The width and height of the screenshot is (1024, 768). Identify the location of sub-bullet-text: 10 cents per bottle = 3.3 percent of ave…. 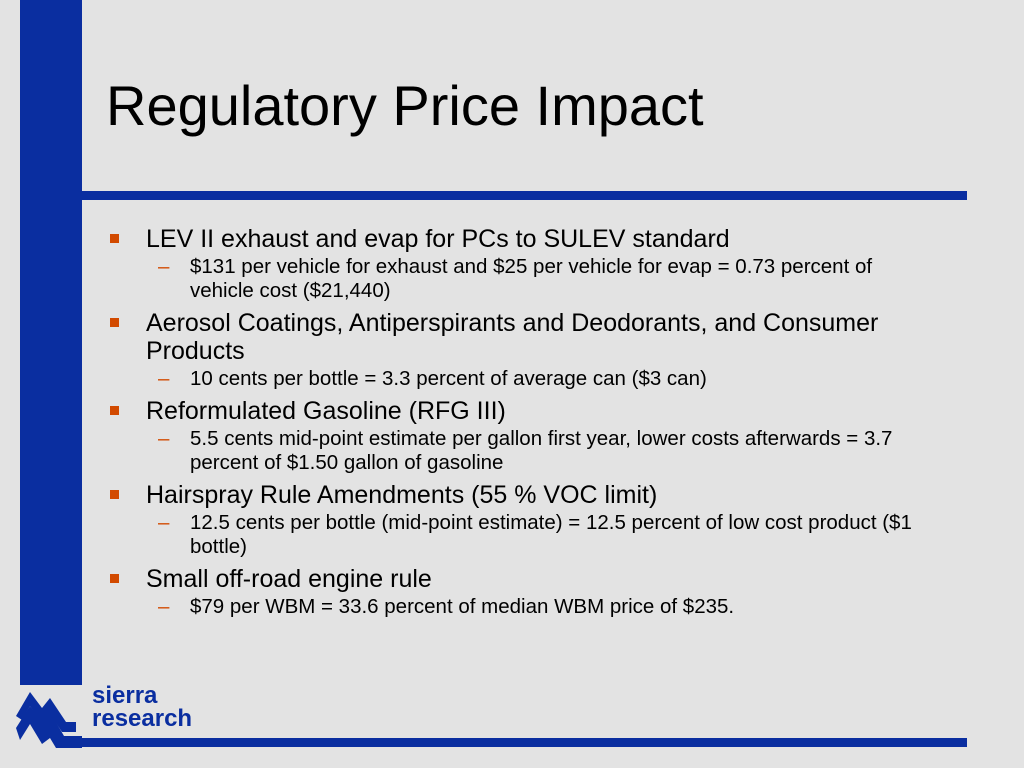
(448, 378).